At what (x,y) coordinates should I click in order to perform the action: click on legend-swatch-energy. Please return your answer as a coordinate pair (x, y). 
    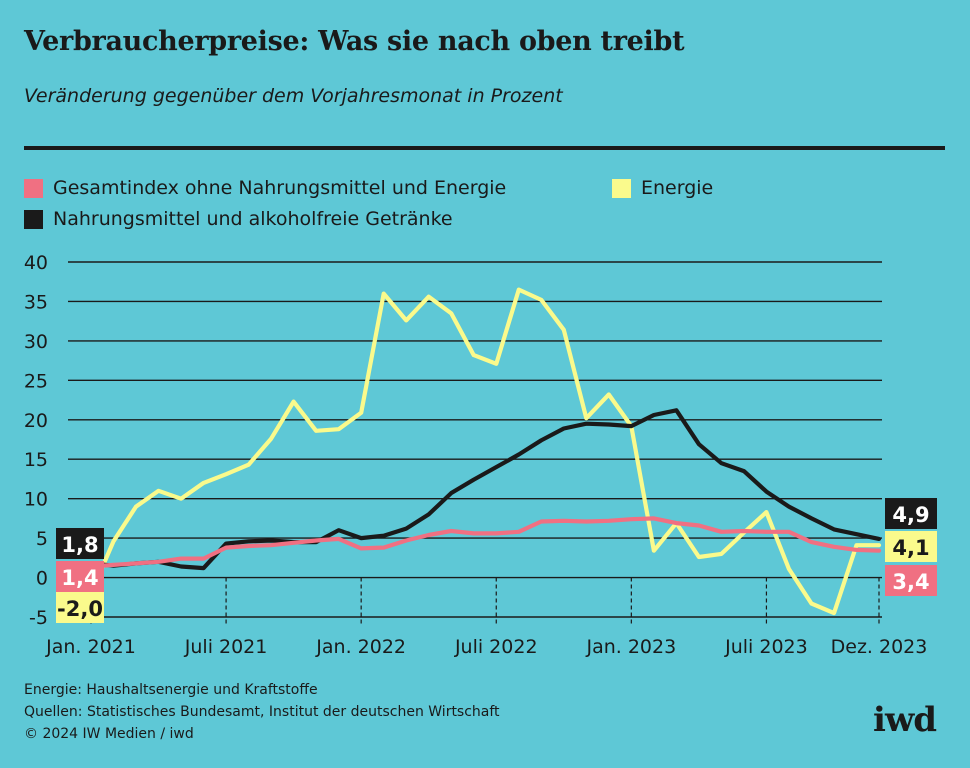
    Looking at the image, I should click on (621, 188).